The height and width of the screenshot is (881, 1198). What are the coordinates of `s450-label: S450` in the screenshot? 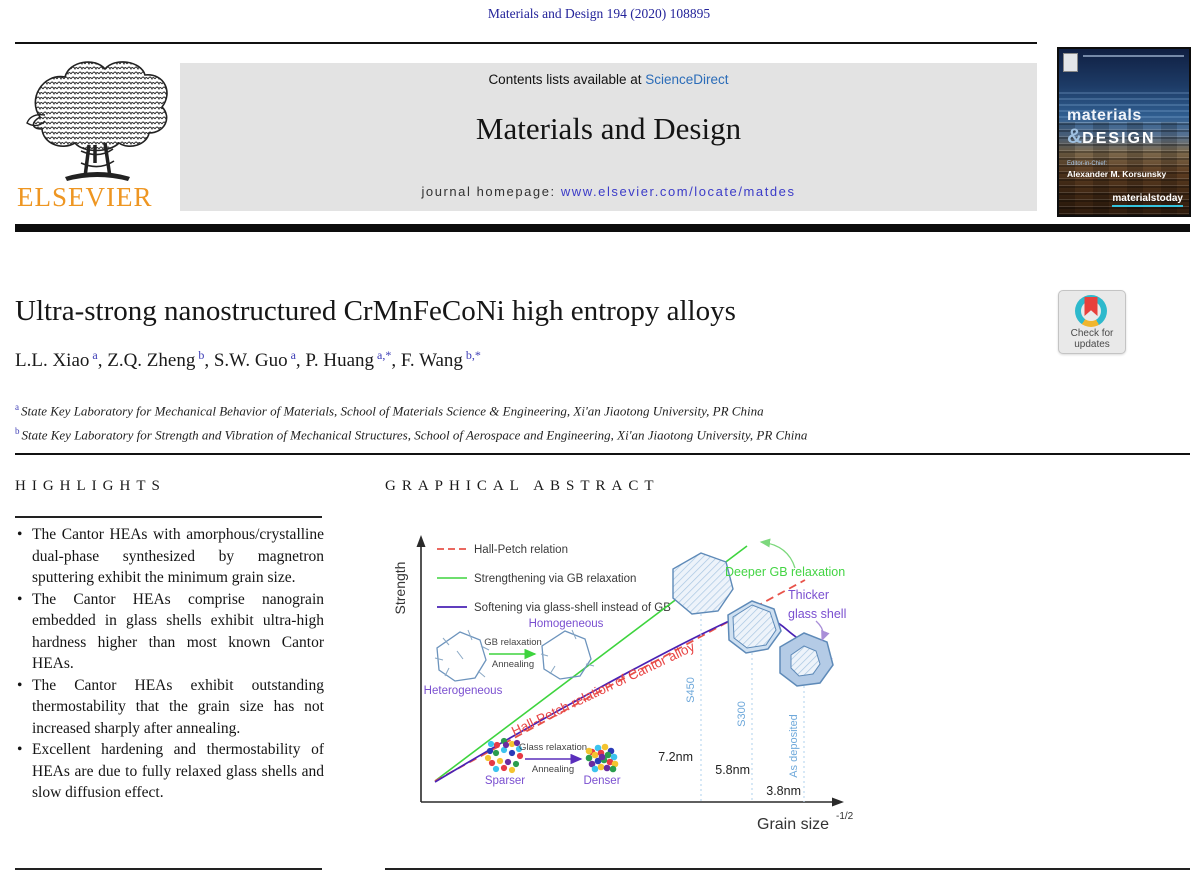 It's located at (691, 690).